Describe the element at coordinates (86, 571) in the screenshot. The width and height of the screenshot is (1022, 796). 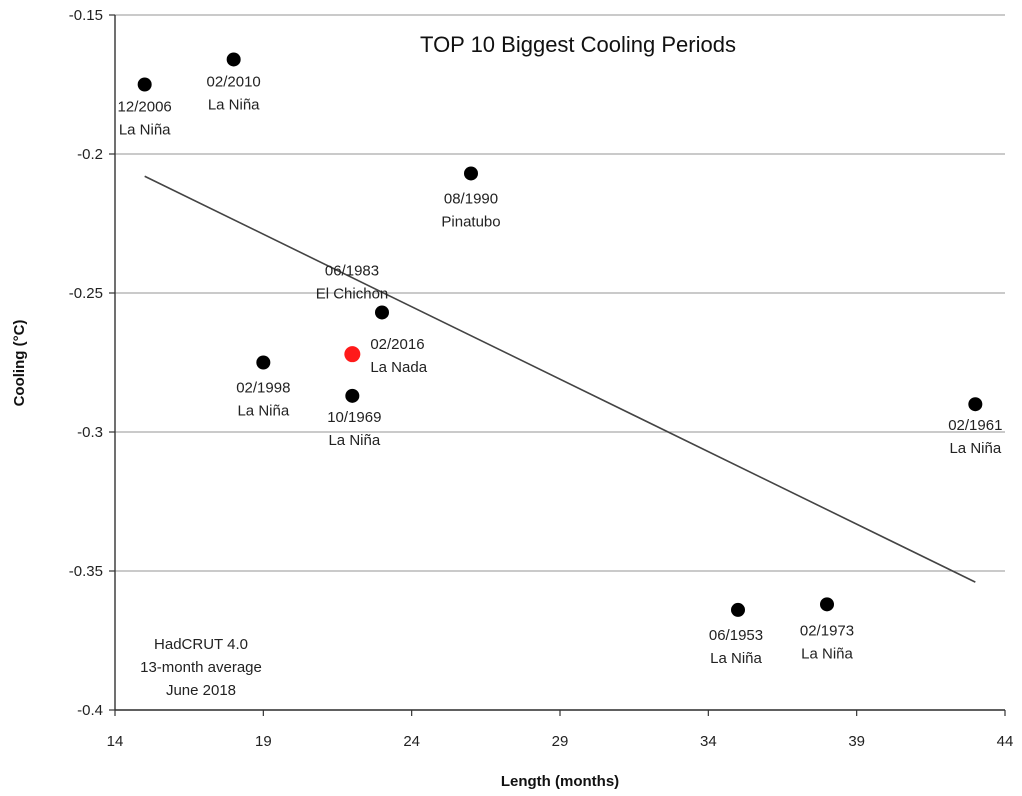
I see `y-tick-label: -0.35` at that location.